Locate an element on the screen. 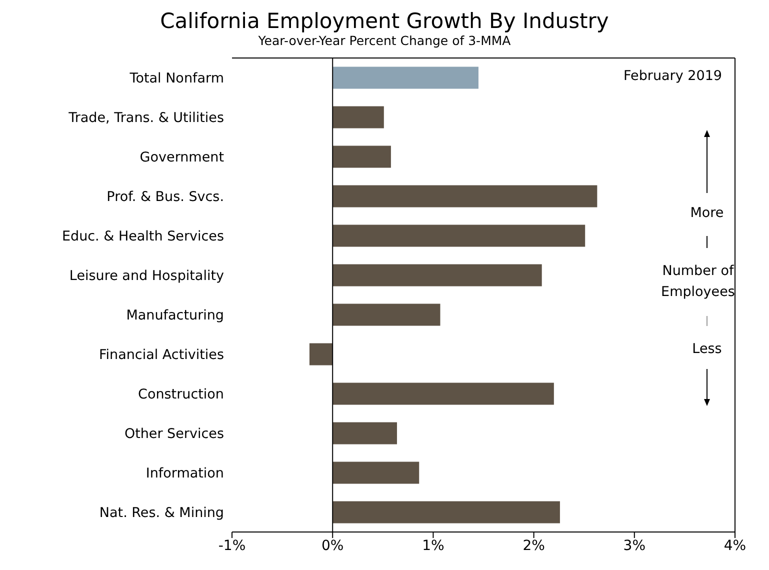  x-tick-label: 3% is located at coordinates (634, 546).